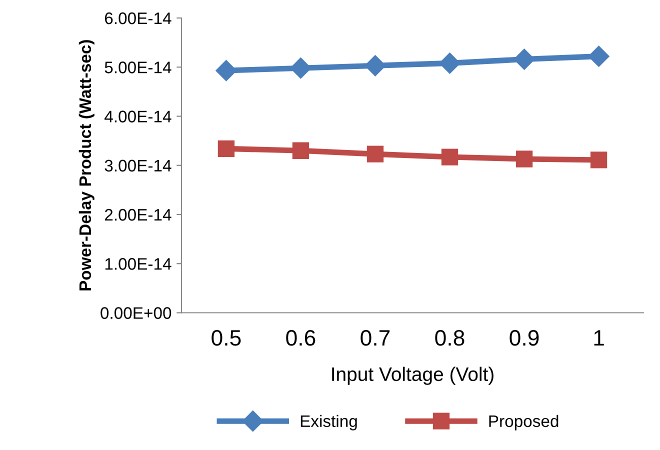 This screenshot has height=450, width=660. I want to click on y-tick-label: 0.00E+00, so click(136, 313).